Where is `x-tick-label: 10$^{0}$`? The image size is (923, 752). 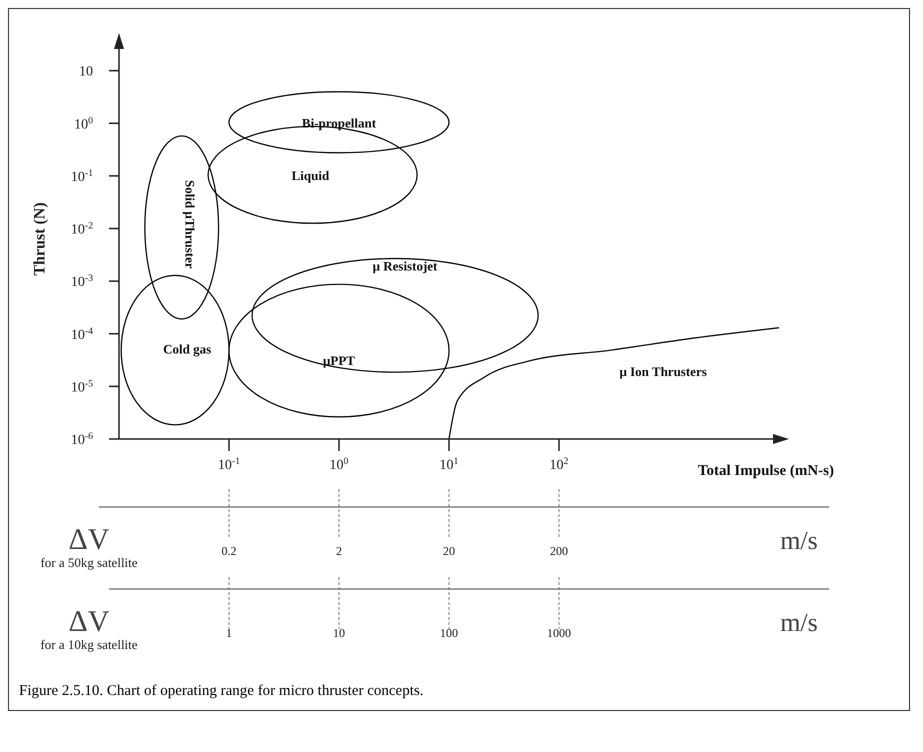 x-tick-label: 10$^{0}$ is located at coordinates (339, 464).